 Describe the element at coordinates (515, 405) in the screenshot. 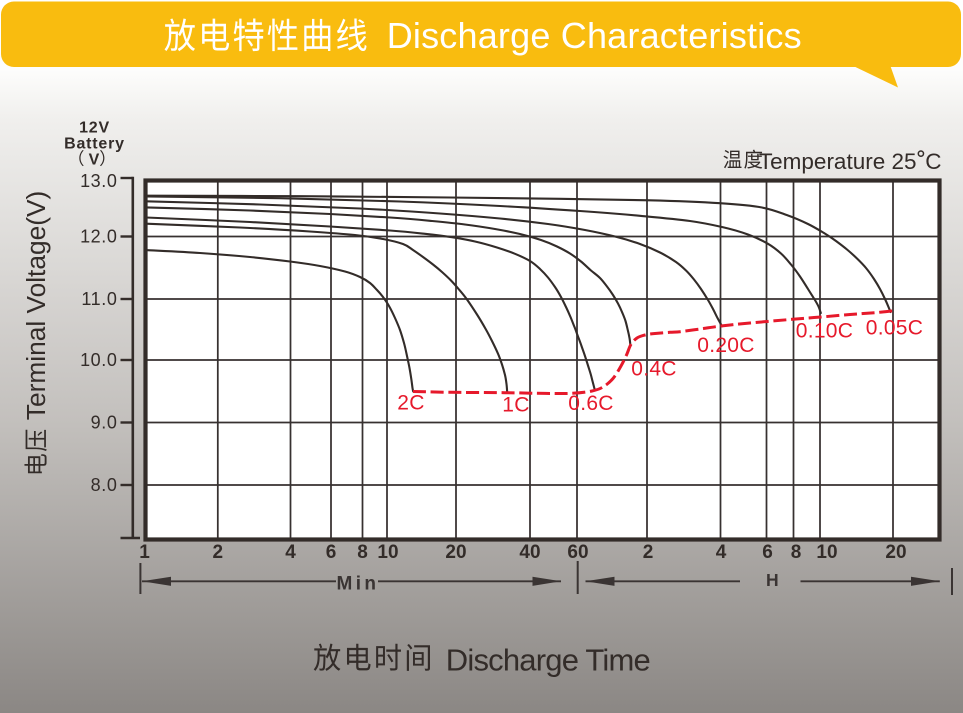

I see `svg-text: 1C` at that location.